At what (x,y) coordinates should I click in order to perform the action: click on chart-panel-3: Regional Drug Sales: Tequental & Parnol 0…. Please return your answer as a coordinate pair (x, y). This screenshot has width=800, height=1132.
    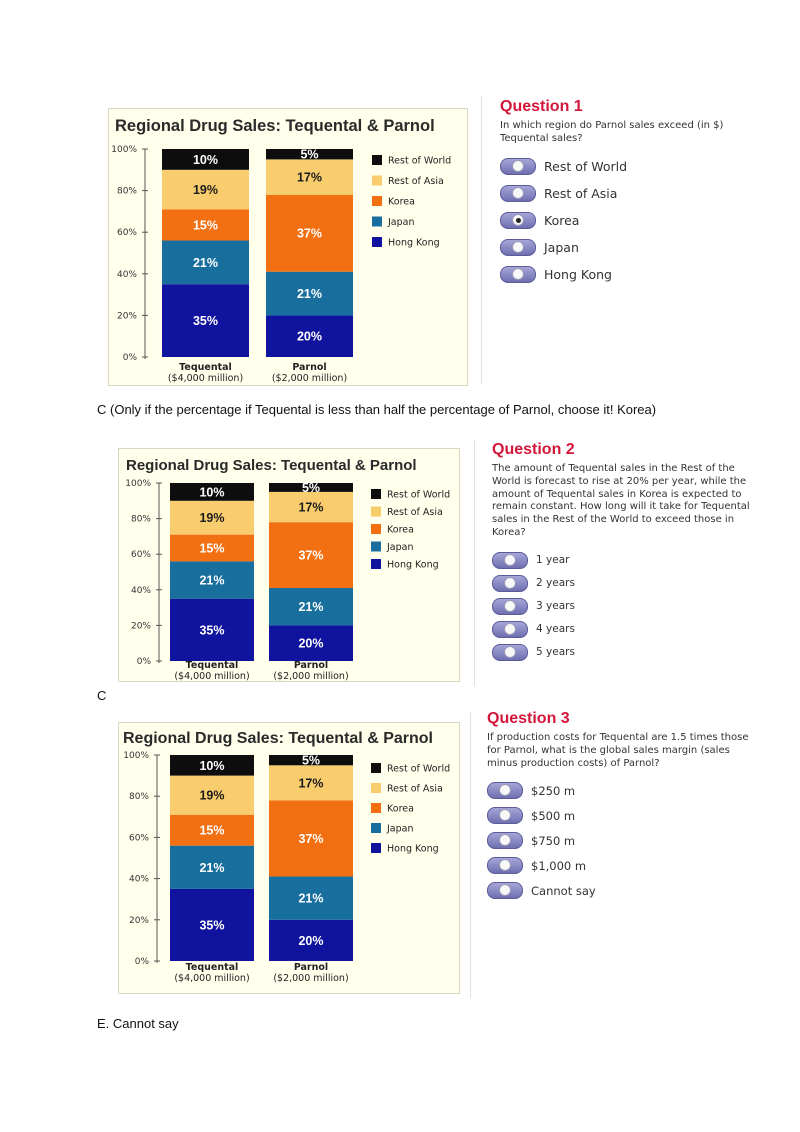
    Looking at the image, I should click on (289, 858).